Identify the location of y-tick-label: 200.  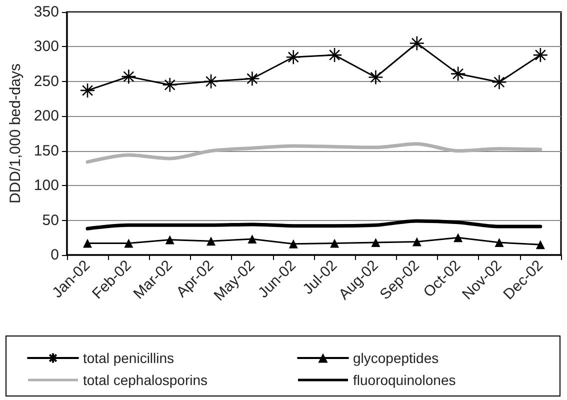
(46, 116).